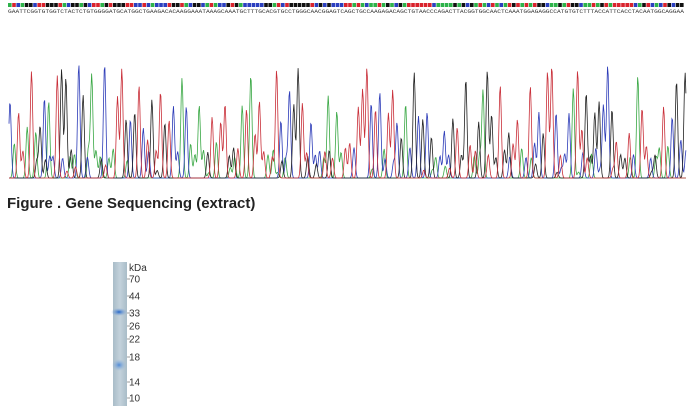  I want to click on gel-markers: 70 44 33 26 22 18 14 10, so click(134, 340).